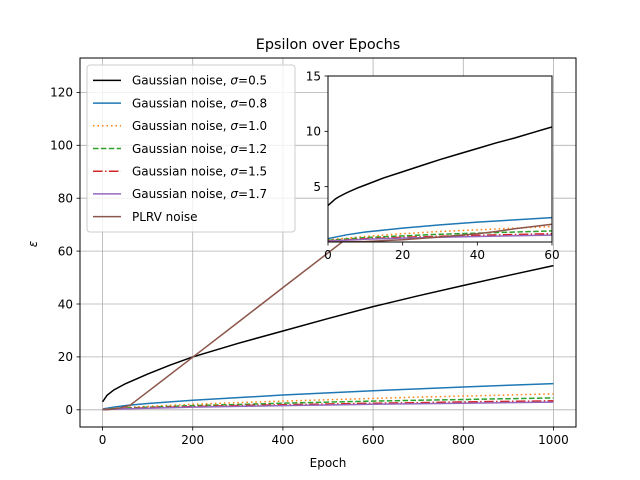  Describe the element at coordinates (165, 217) in the screenshot. I see `legend-label-7: PLRV noise` at that location.